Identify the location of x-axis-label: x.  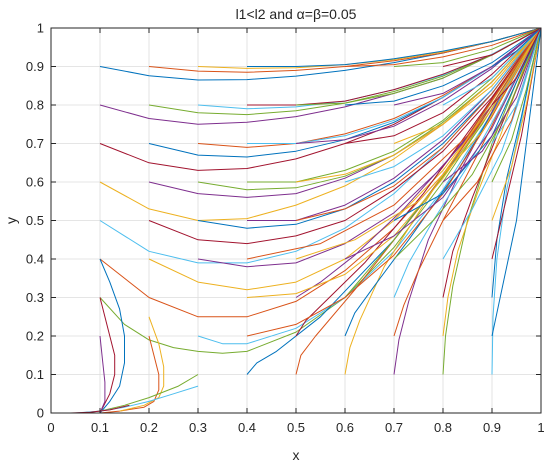
(296, 455).